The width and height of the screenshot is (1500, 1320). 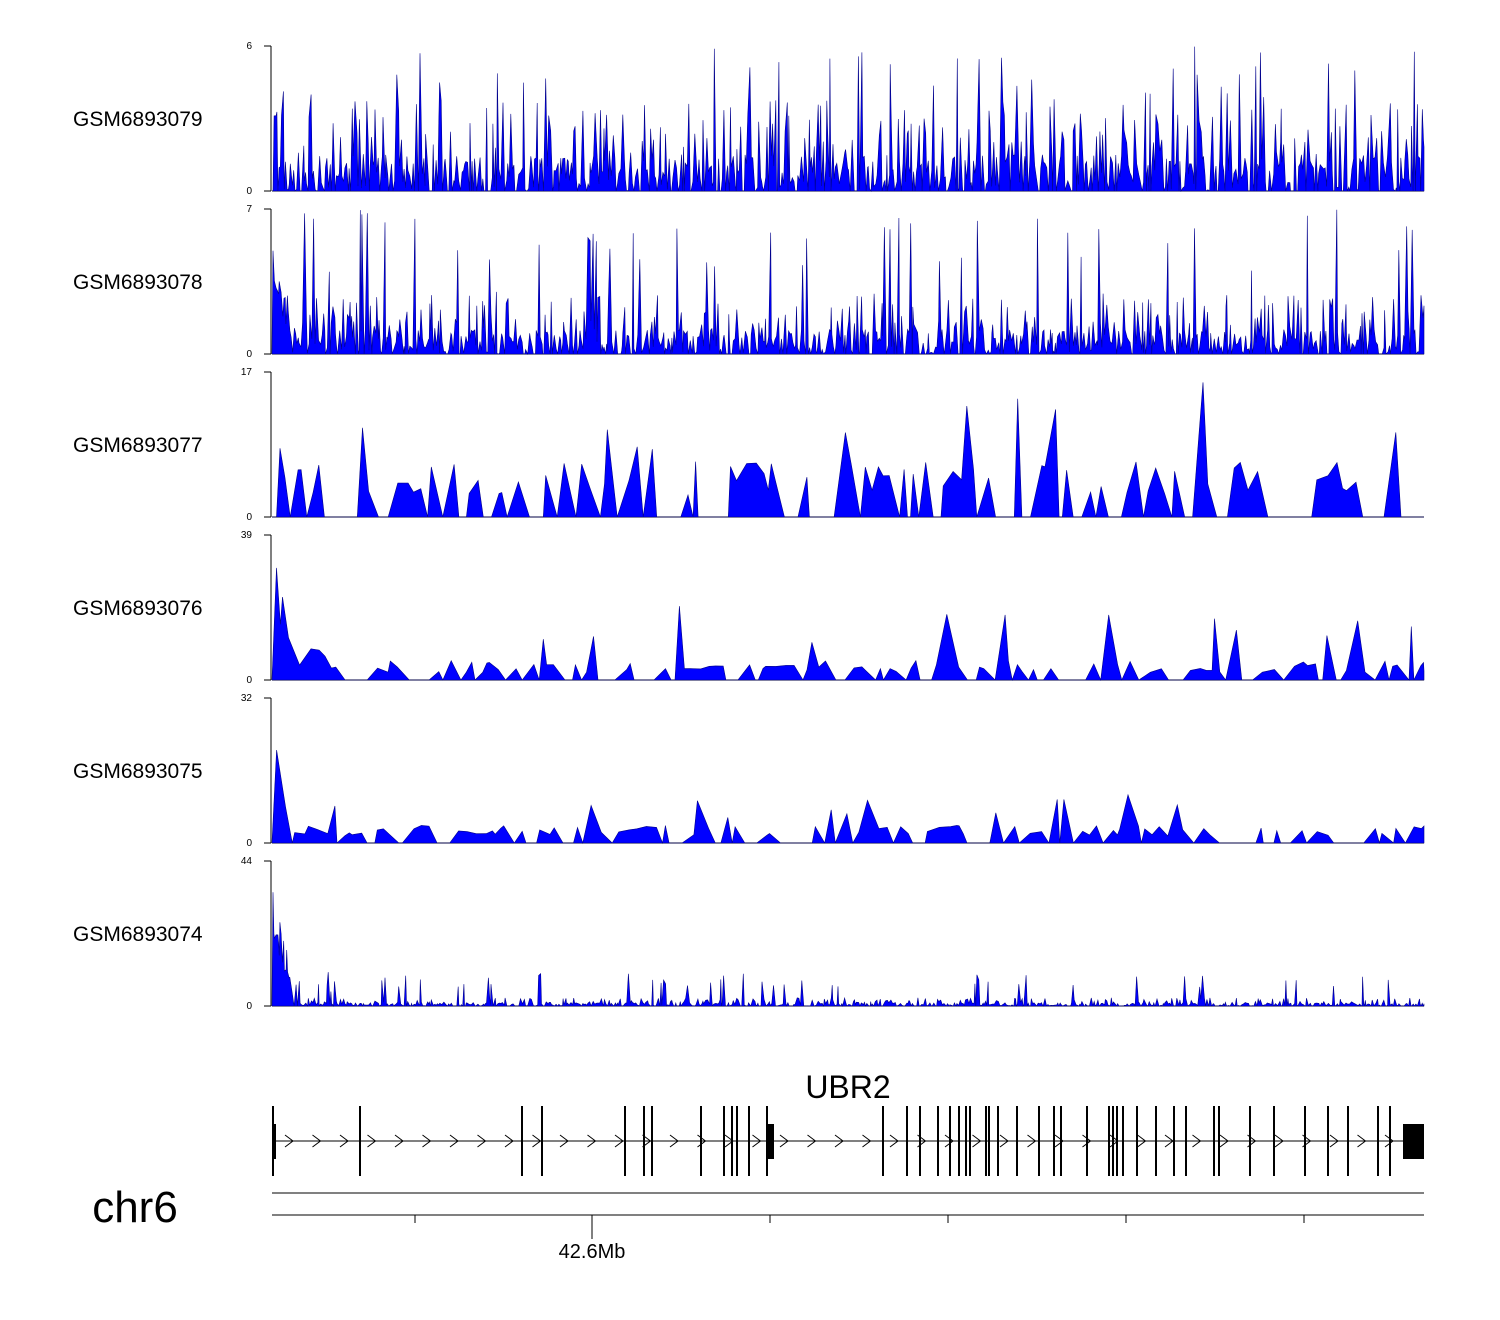 What do you see at coordinates (758, 1223) in the screenshot?
I see `genome-axis: 42.6Mb chr6` at bounding box center [758, 1223].